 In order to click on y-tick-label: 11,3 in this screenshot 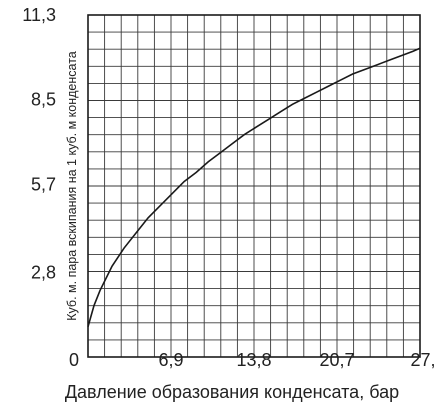, I will do `click(39, 15)`.